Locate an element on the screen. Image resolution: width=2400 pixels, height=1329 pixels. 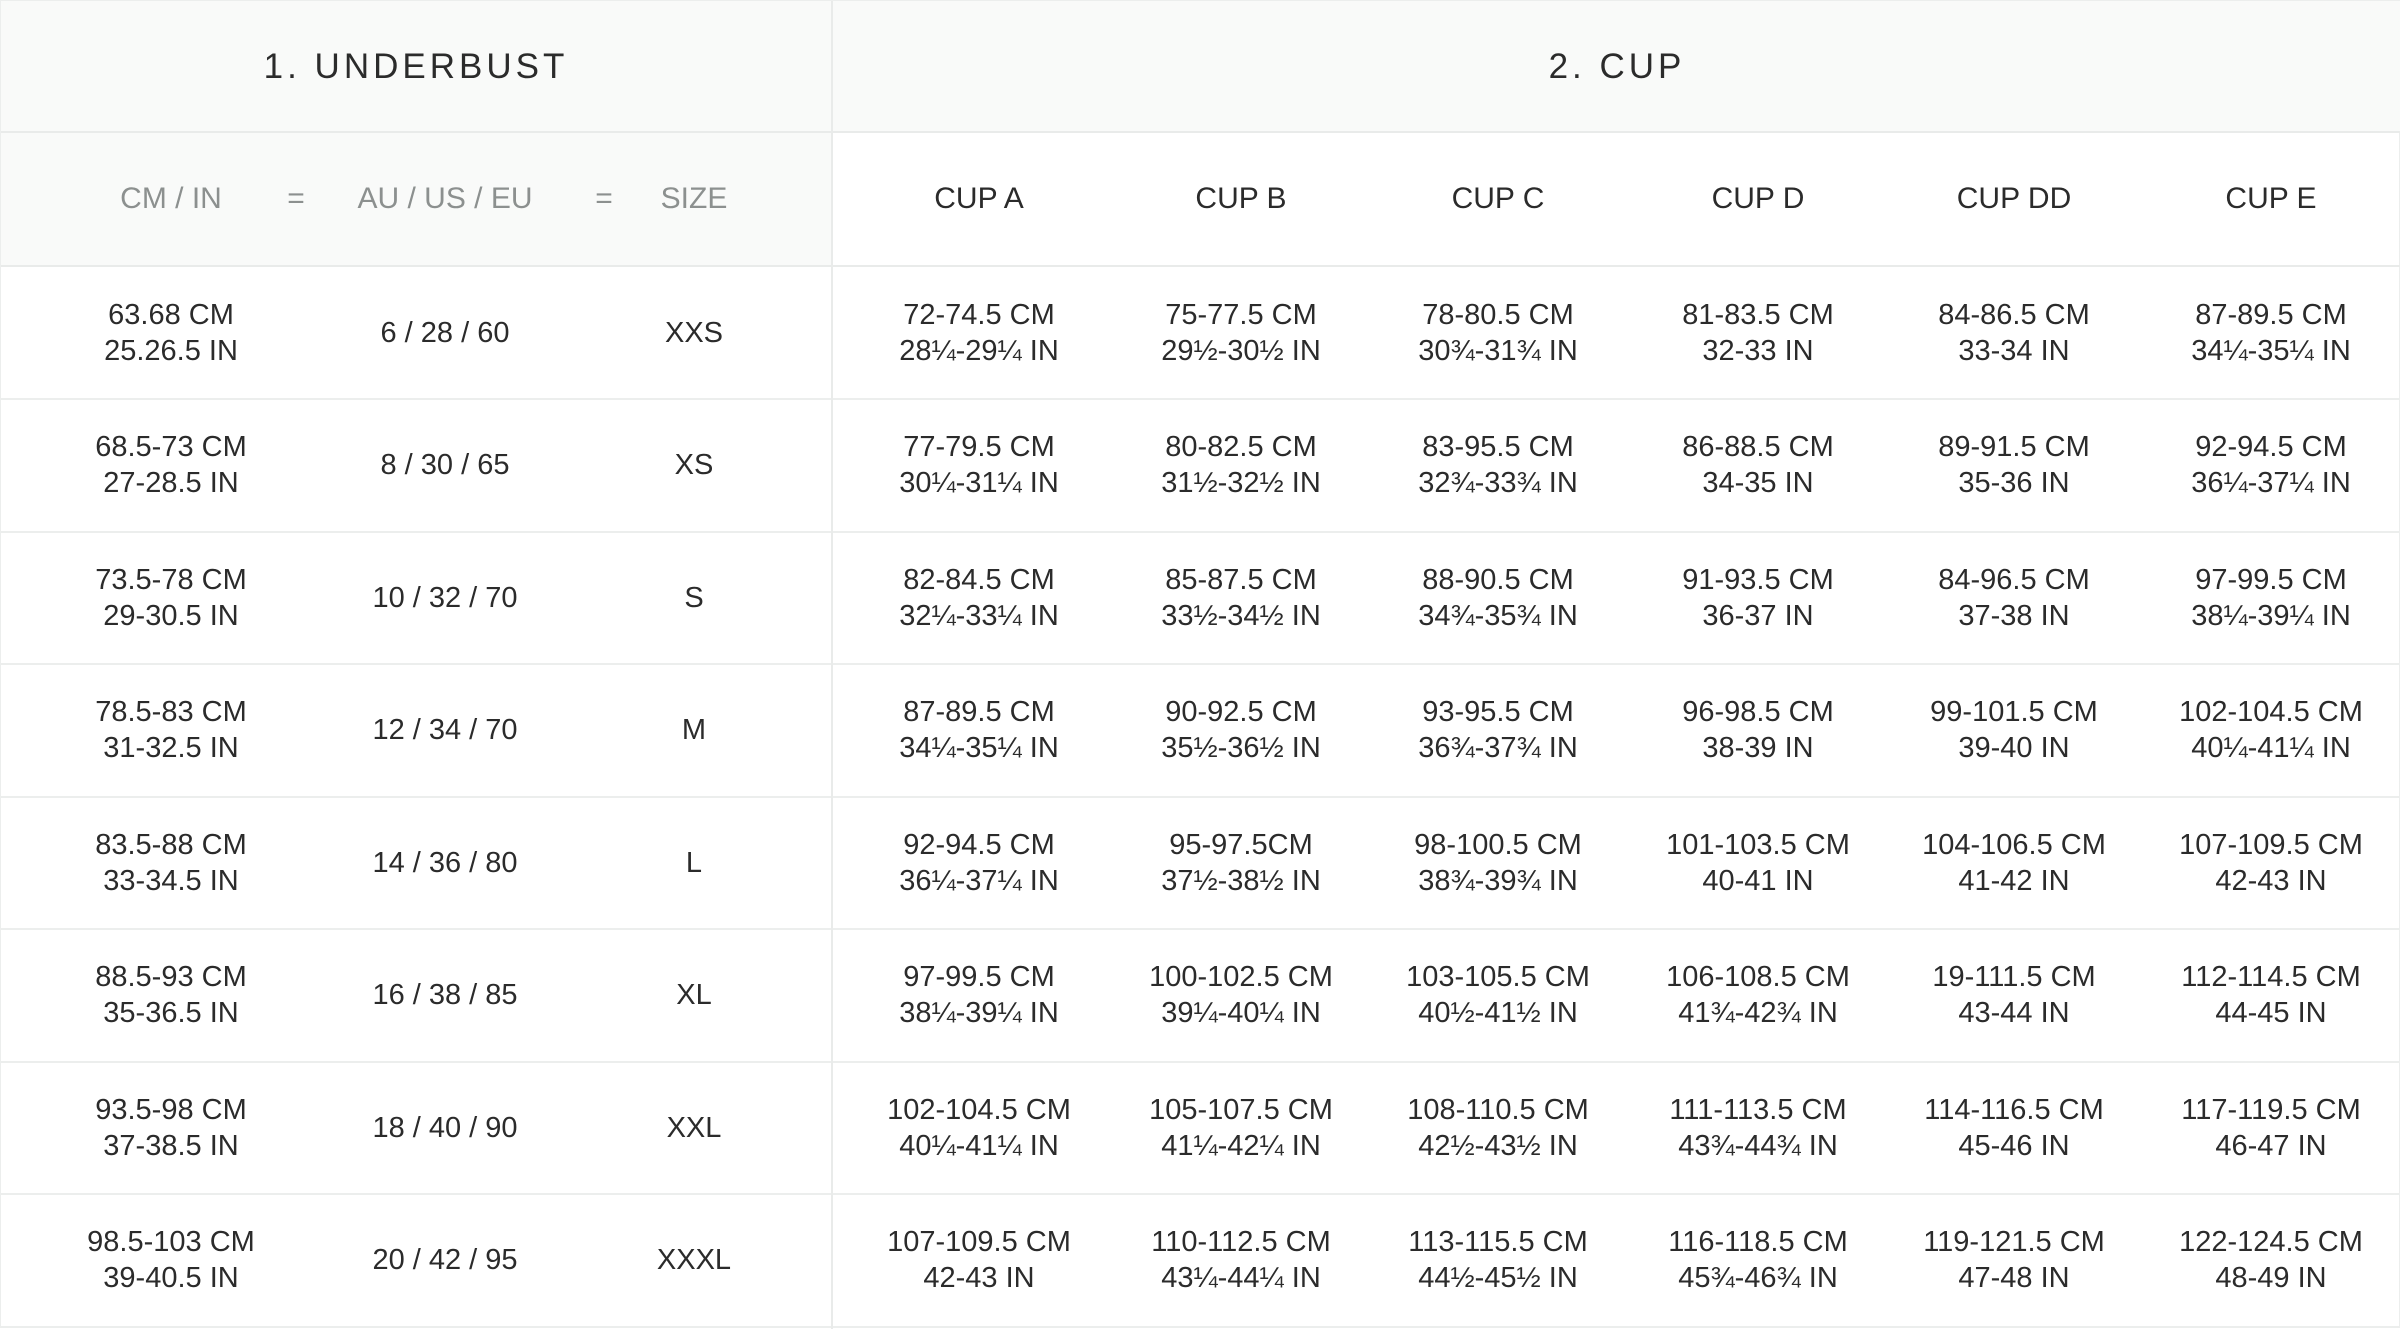
cup-measurement-cell: 98-100.5 CM 38¾-39¾ IN is located at coordinates (1498, 862).